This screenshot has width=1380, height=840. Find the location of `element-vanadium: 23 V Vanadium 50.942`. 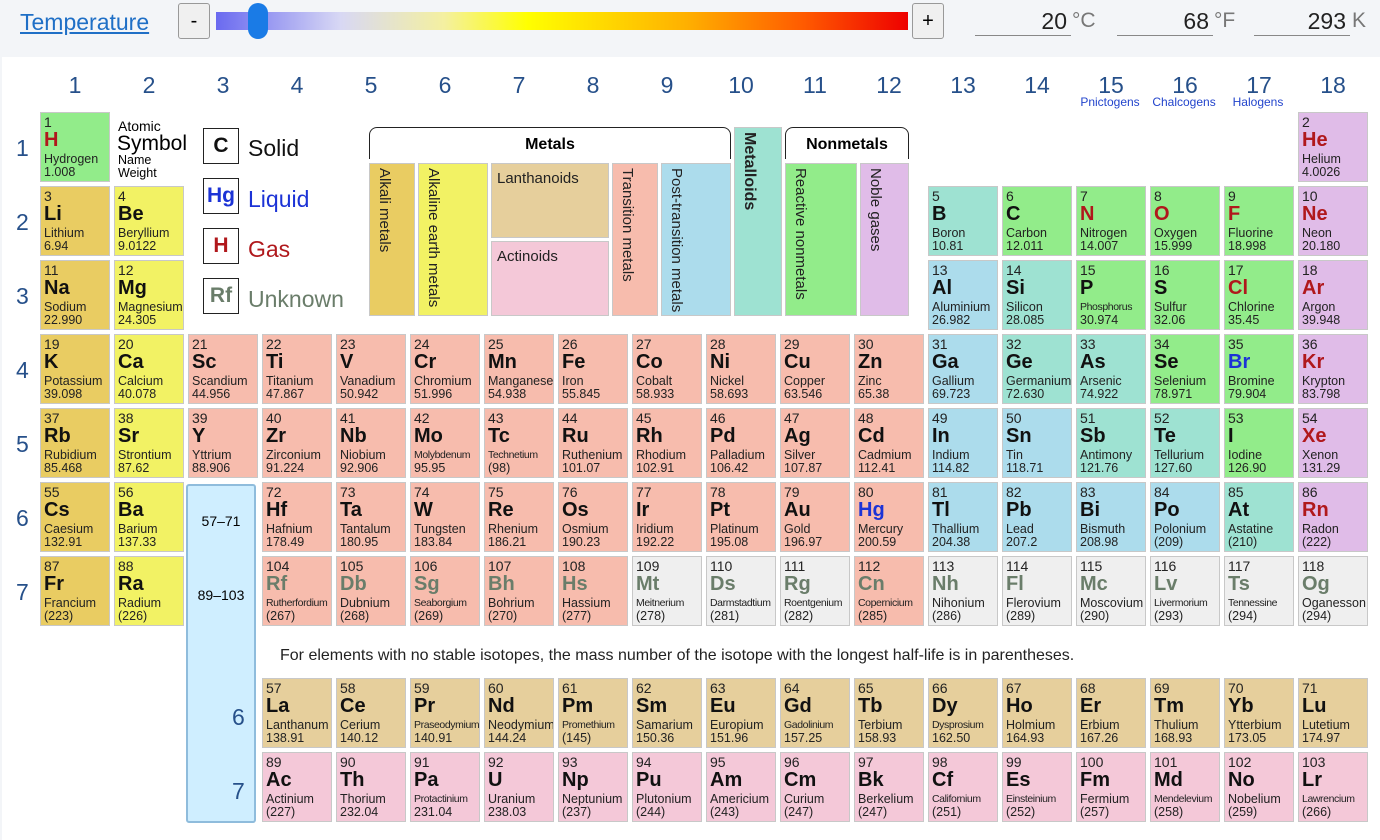

element-vanadium: 23 V Vanadium 50.942 is located at coordinates (371, 369).